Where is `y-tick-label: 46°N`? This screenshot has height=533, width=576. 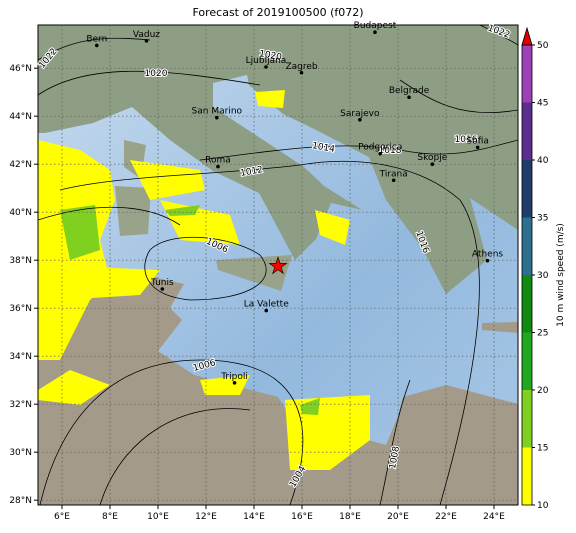 y-tick-label: 46°N is located at coordinates (20, 69).